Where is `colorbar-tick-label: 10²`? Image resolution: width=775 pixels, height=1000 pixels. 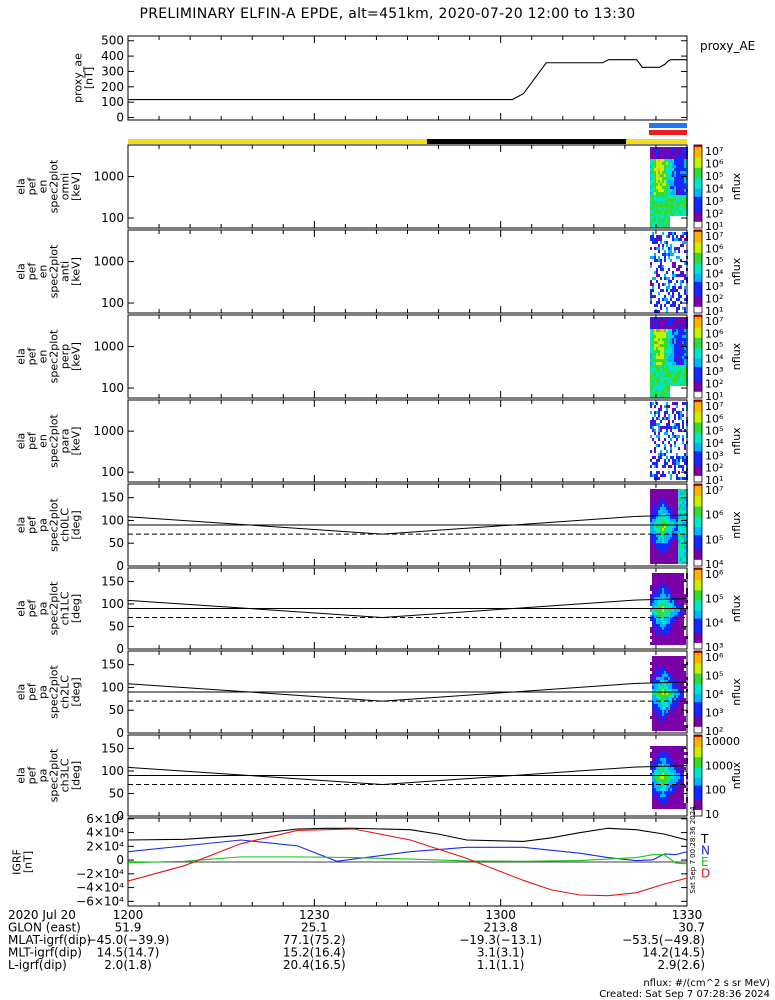 colorbar-tick-label: 10² is located at coordinates (714, 468).